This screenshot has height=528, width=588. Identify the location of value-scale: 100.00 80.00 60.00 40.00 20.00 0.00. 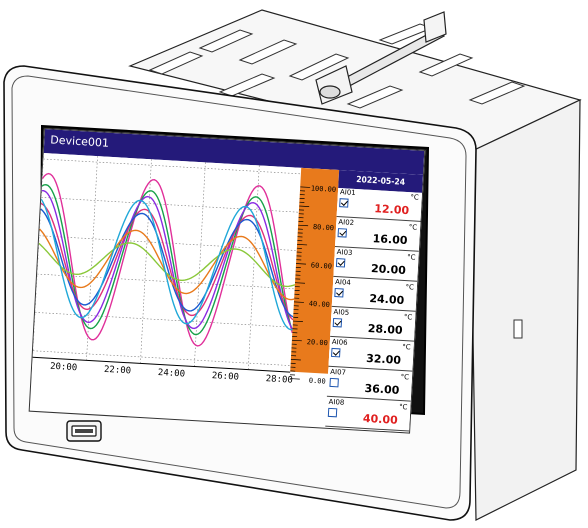
(314, 276).